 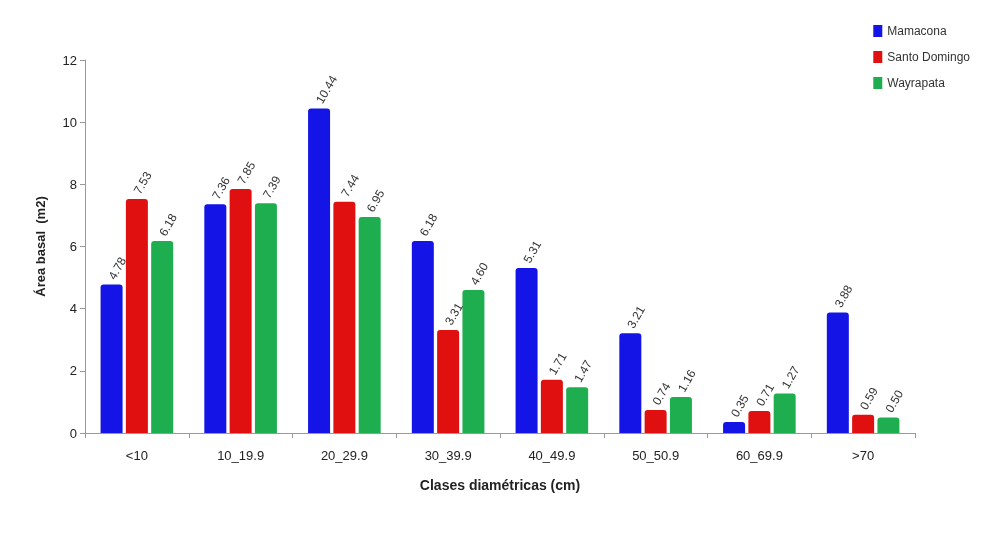 What do you see at coordinates (40, 246) in the screenshot?
I see `y-axis-title: Área basal (m2)` at bounding box center [40, 246].